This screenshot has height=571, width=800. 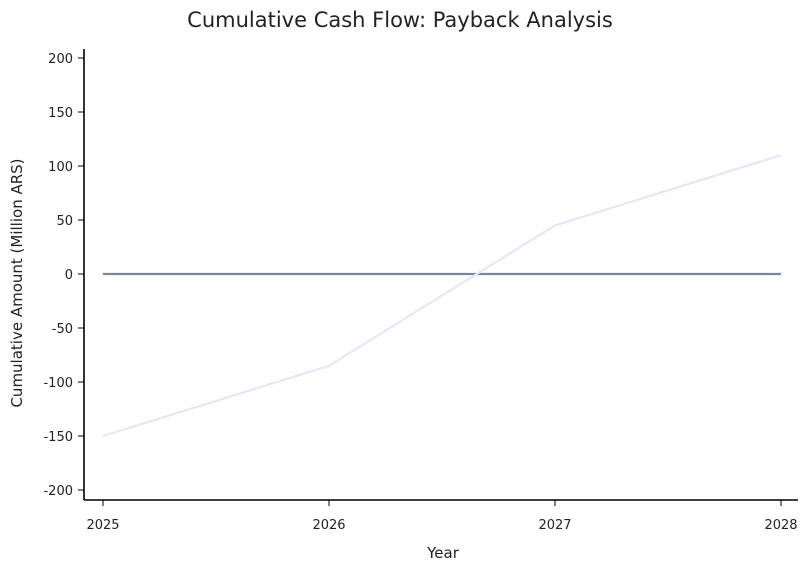 I want to click on x-tick-label: 2027, so click(x=554, y=525).